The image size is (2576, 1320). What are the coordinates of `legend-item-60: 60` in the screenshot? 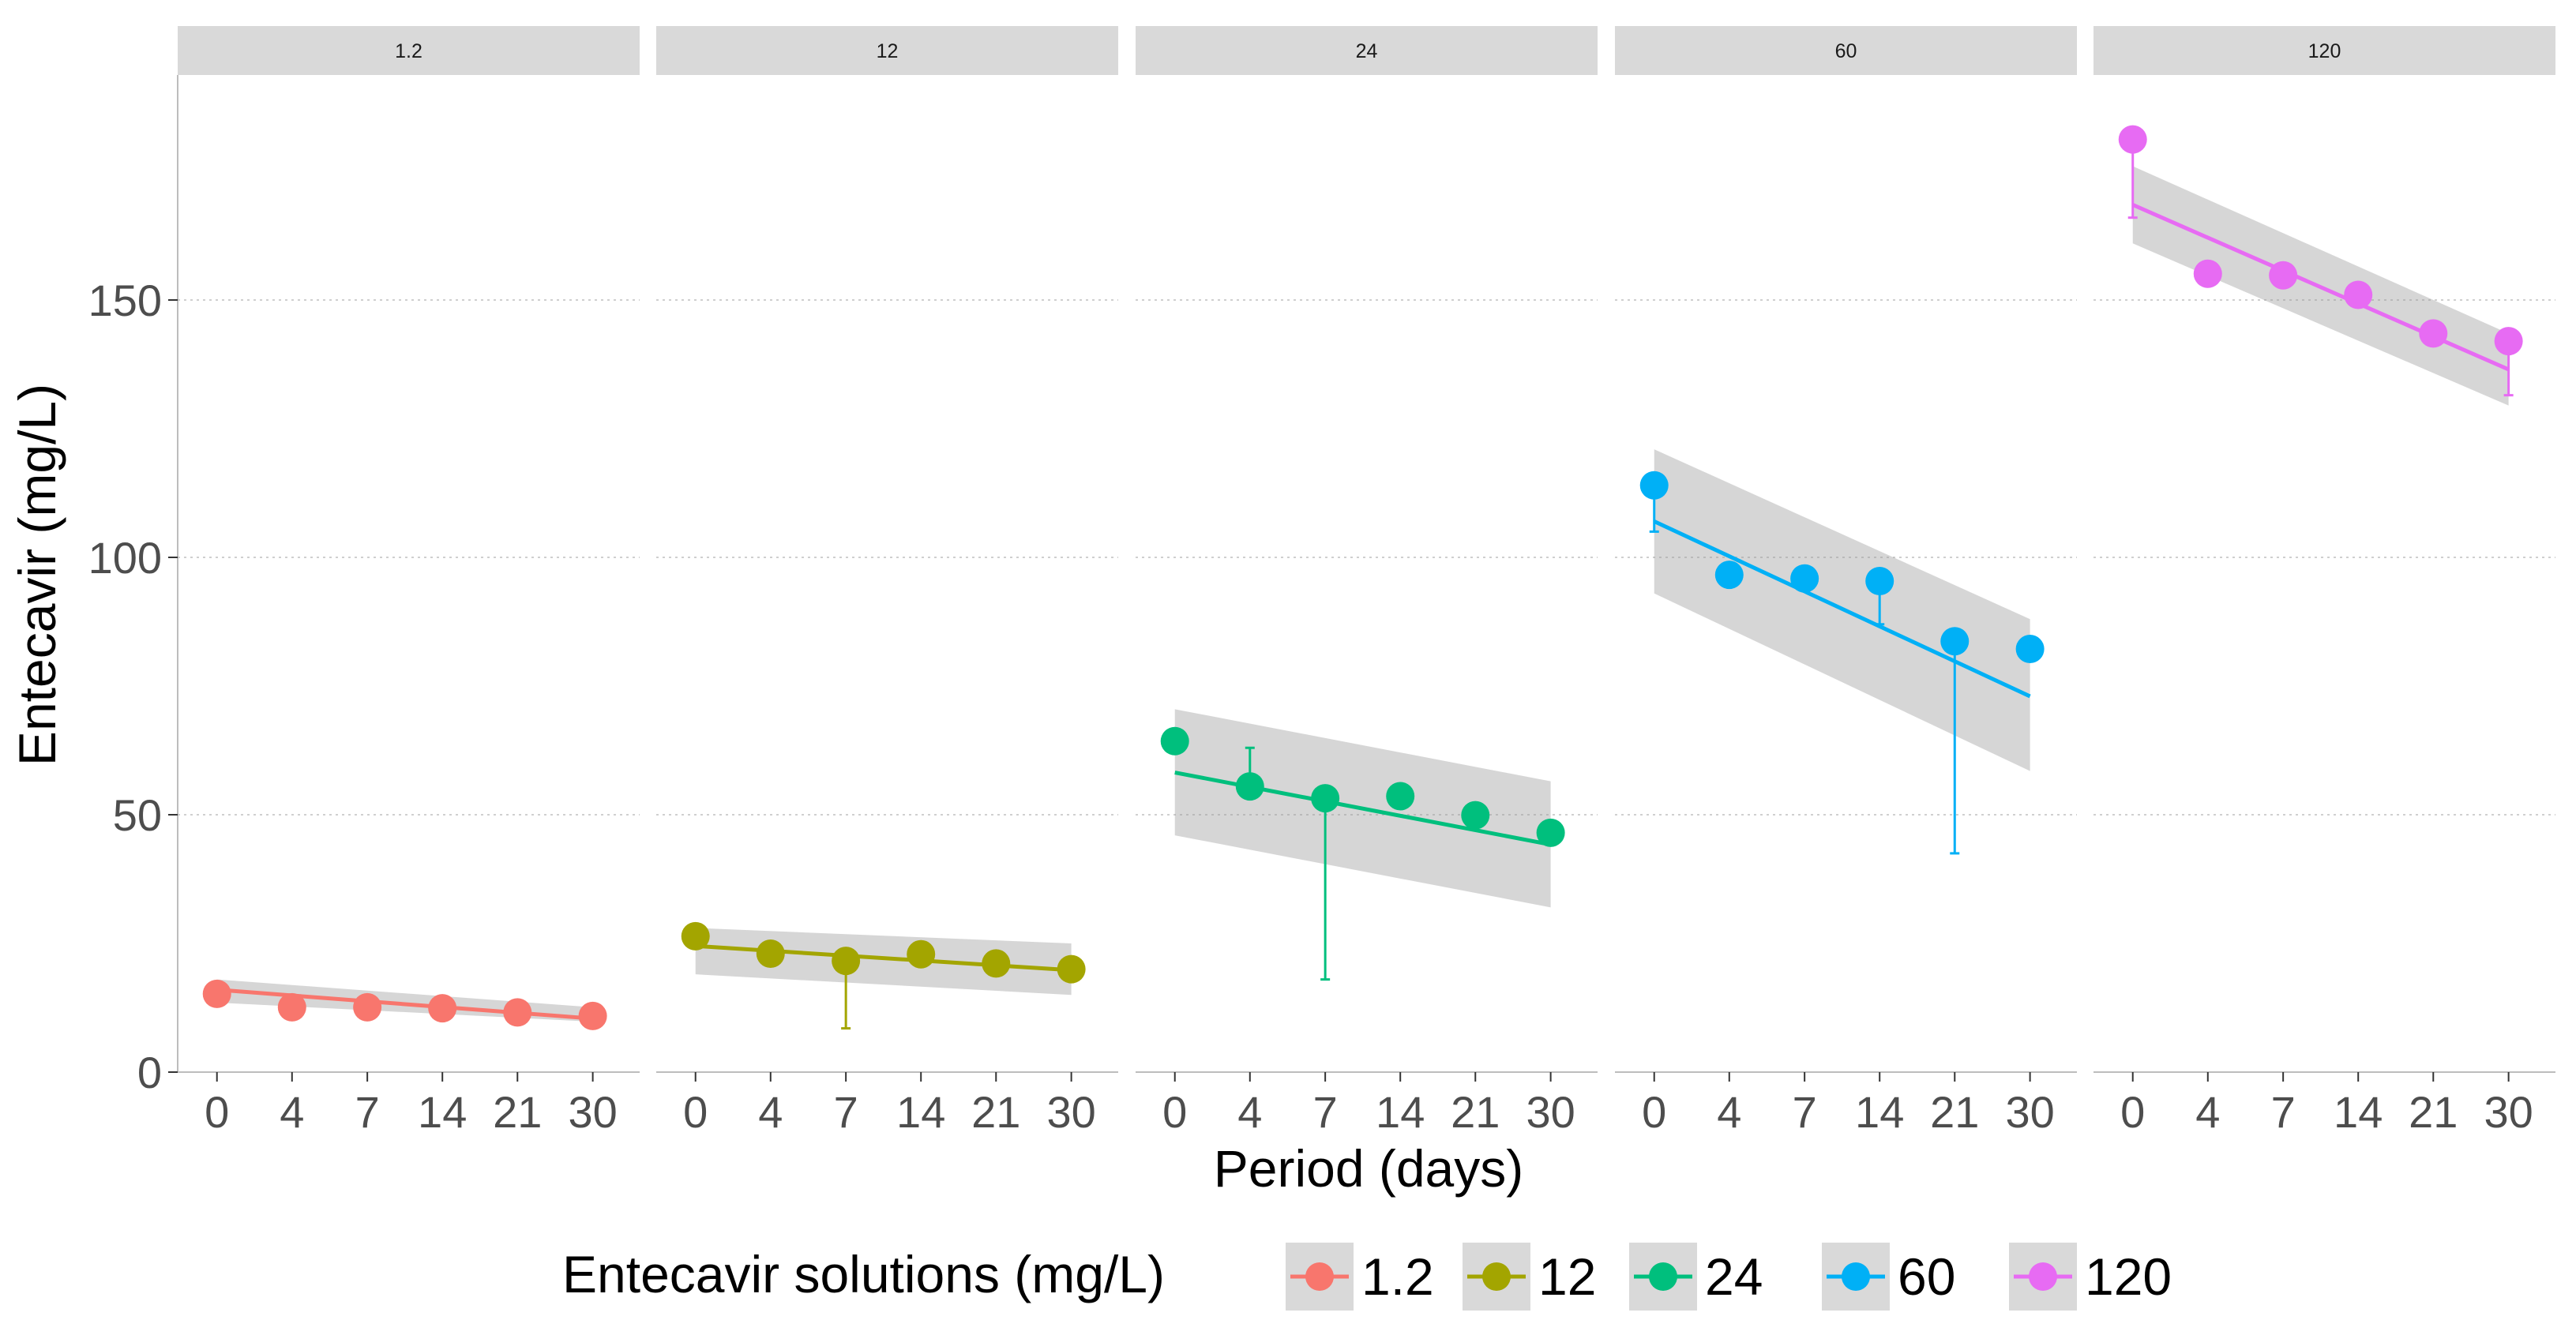 It's located at (1888, 1277).